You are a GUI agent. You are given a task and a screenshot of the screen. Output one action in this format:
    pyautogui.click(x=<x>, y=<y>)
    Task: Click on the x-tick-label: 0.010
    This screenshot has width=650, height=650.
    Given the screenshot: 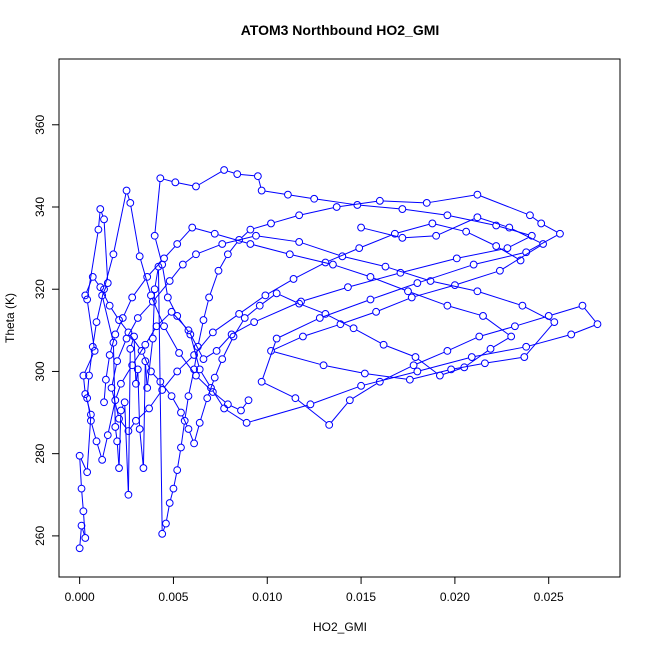 What is the action you would take?
    pyautogui.click(x=267, y=597)
    